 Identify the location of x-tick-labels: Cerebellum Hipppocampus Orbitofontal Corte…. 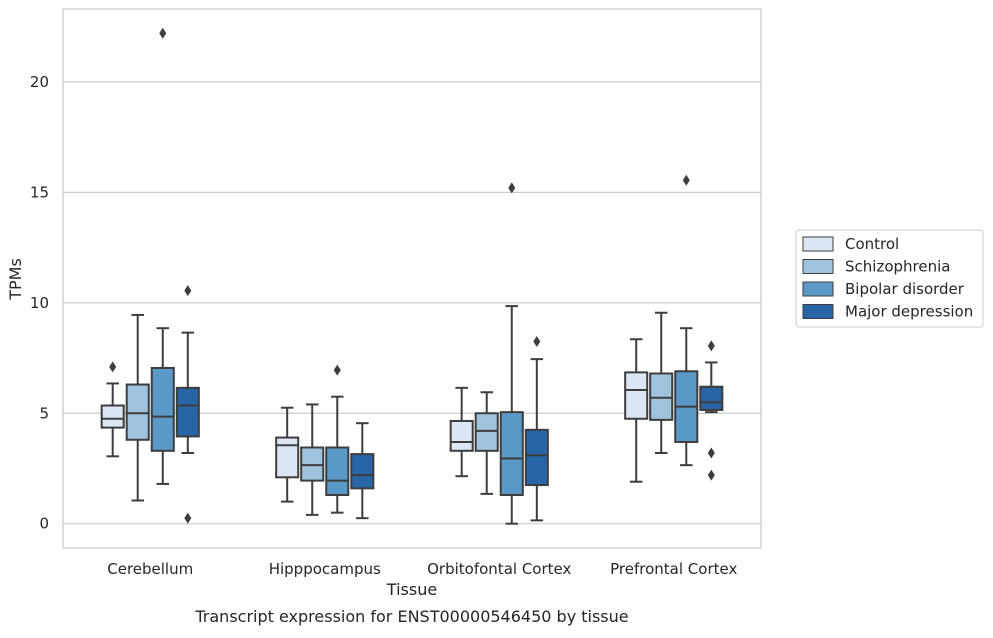
(422, 569).